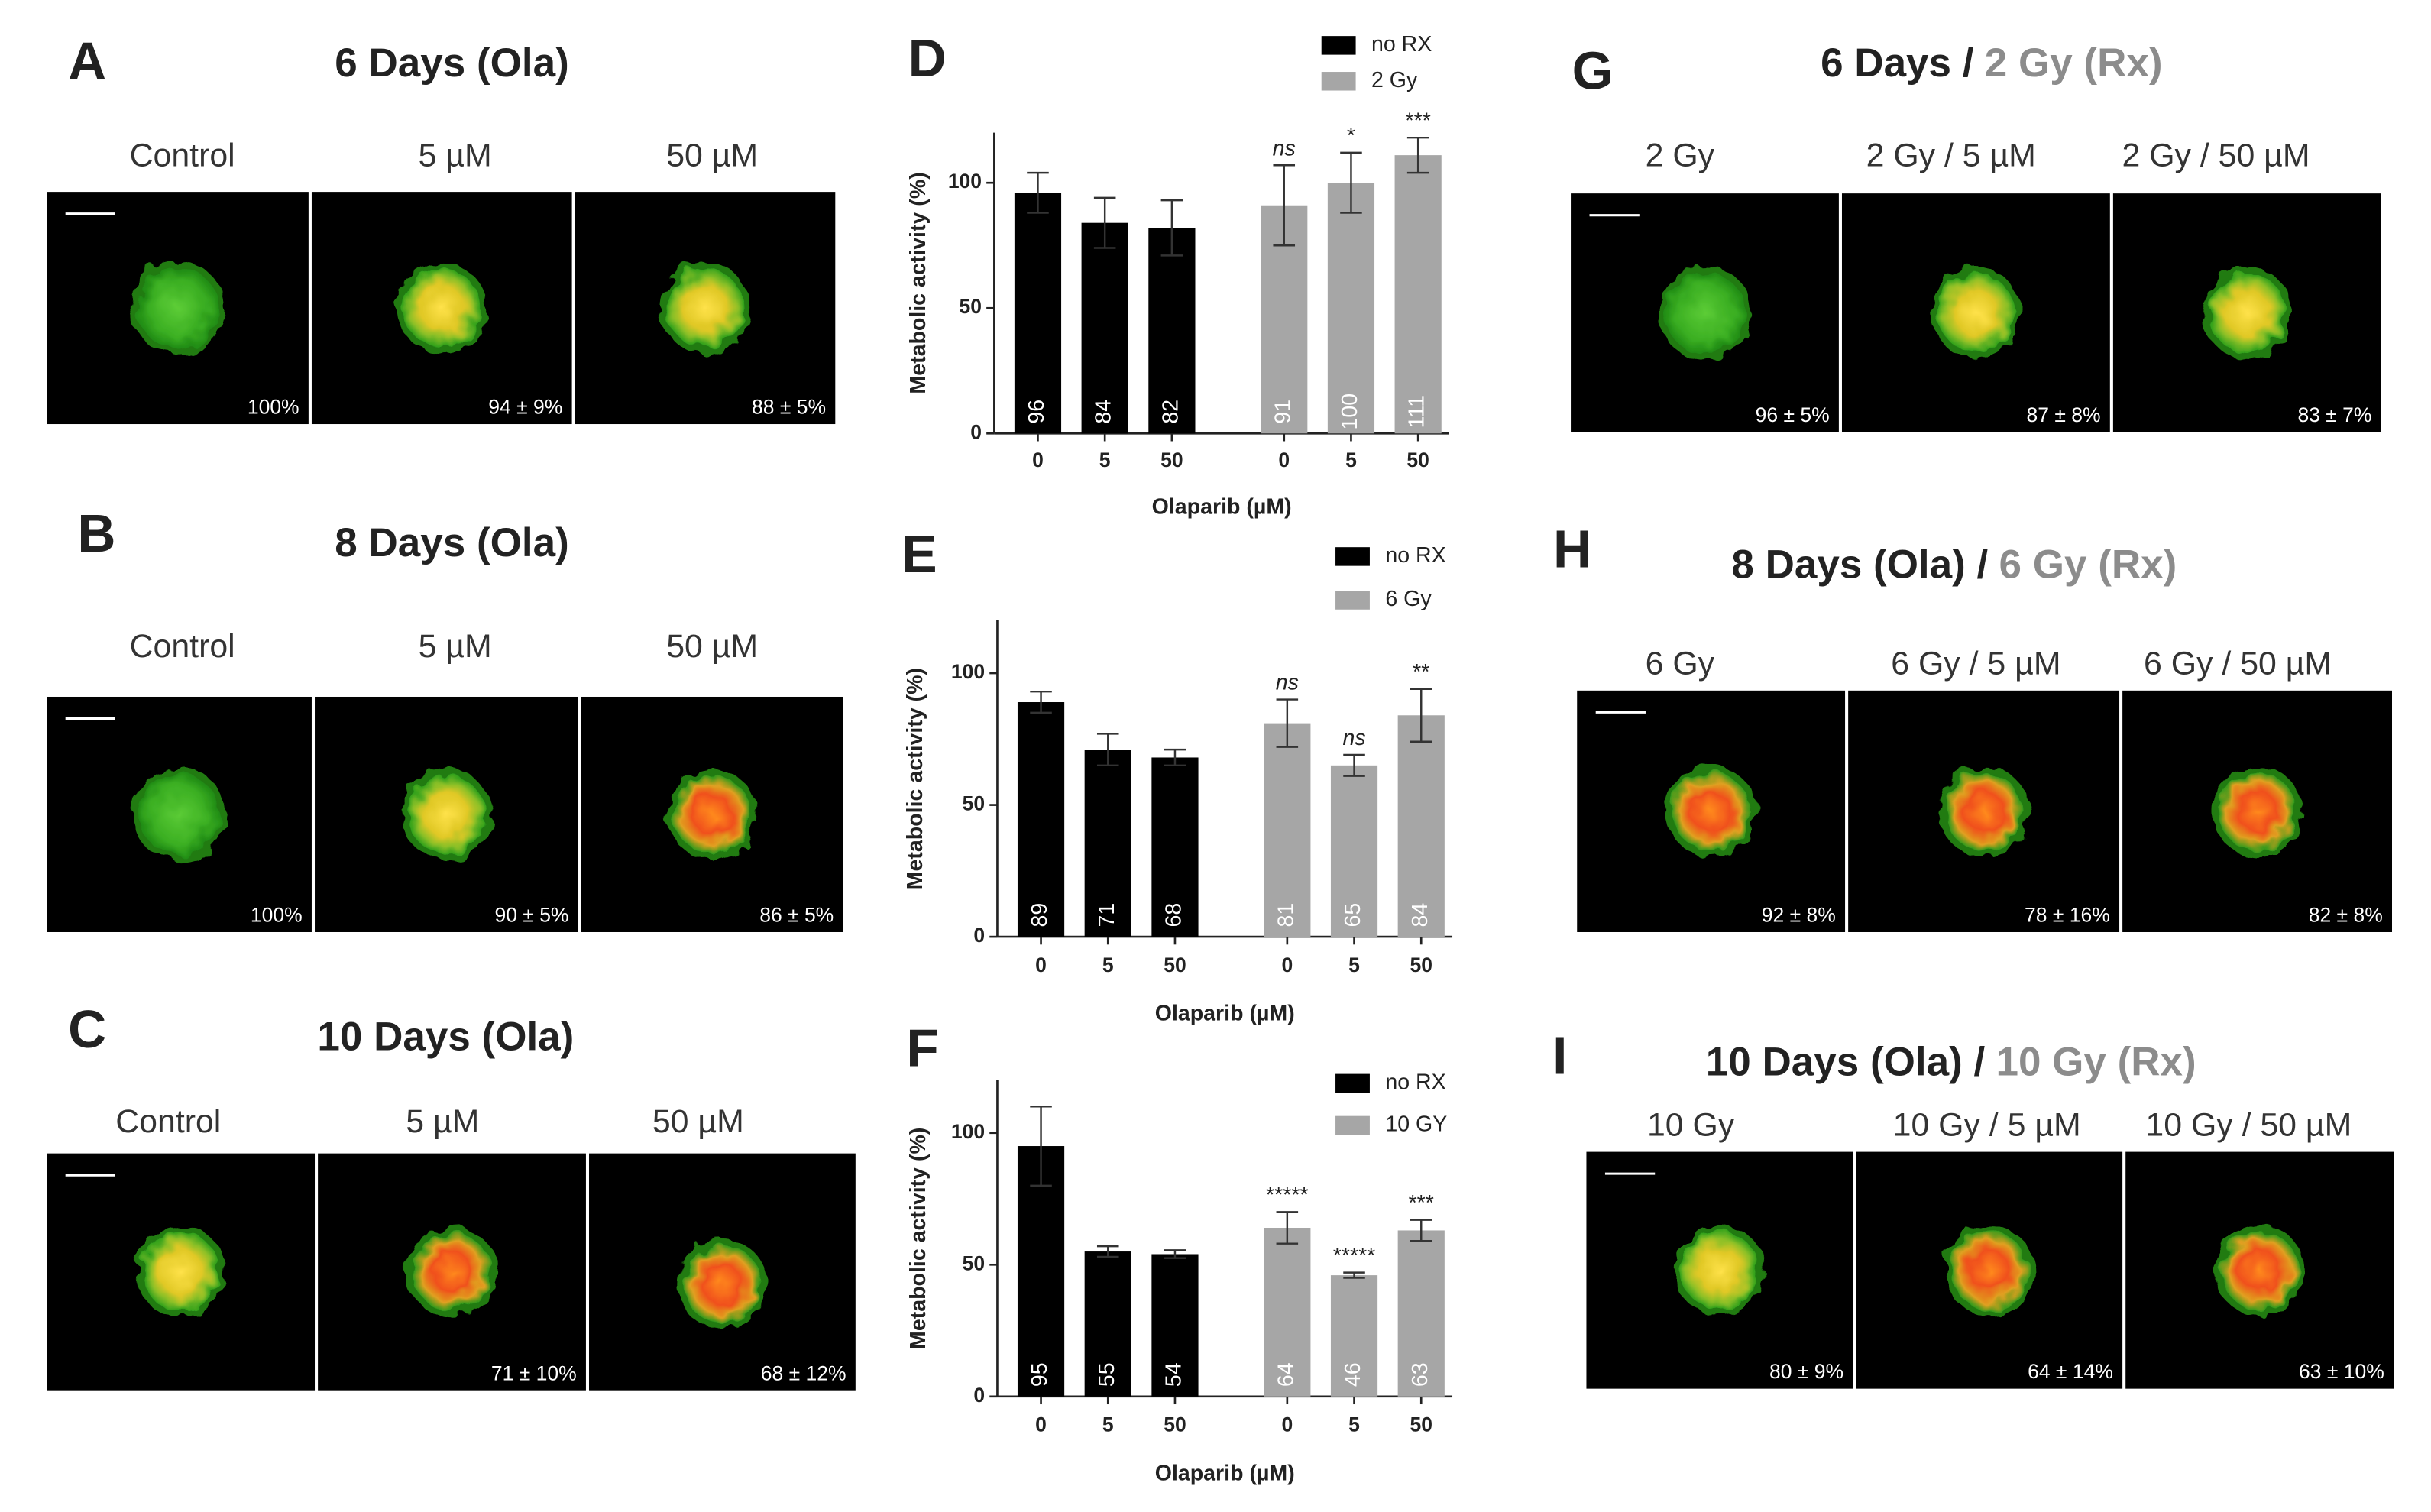 The width and height of the screenshot is (2431, 1512). I want to click on title-part: 8 Days (Ola) /, so click(1860, 565).